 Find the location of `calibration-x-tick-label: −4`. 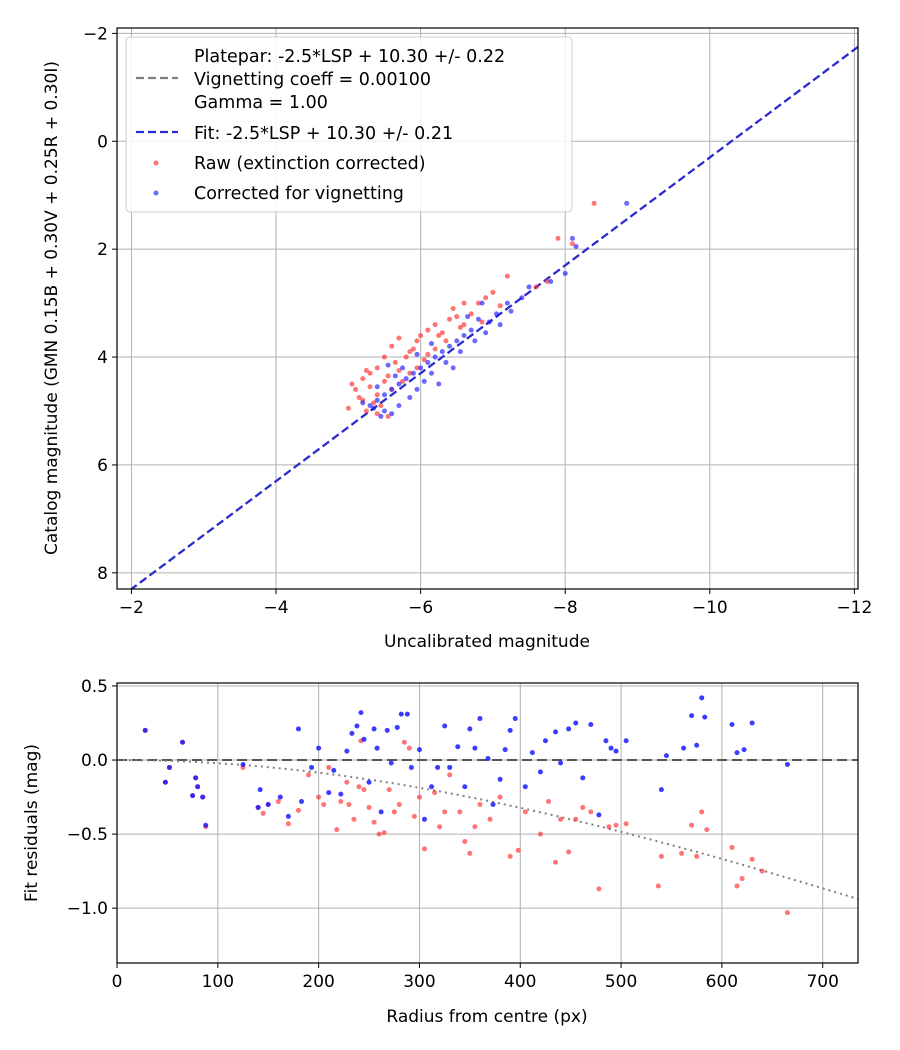

calibration-x-tick-label: −4 is located at coordinates (276, 608).